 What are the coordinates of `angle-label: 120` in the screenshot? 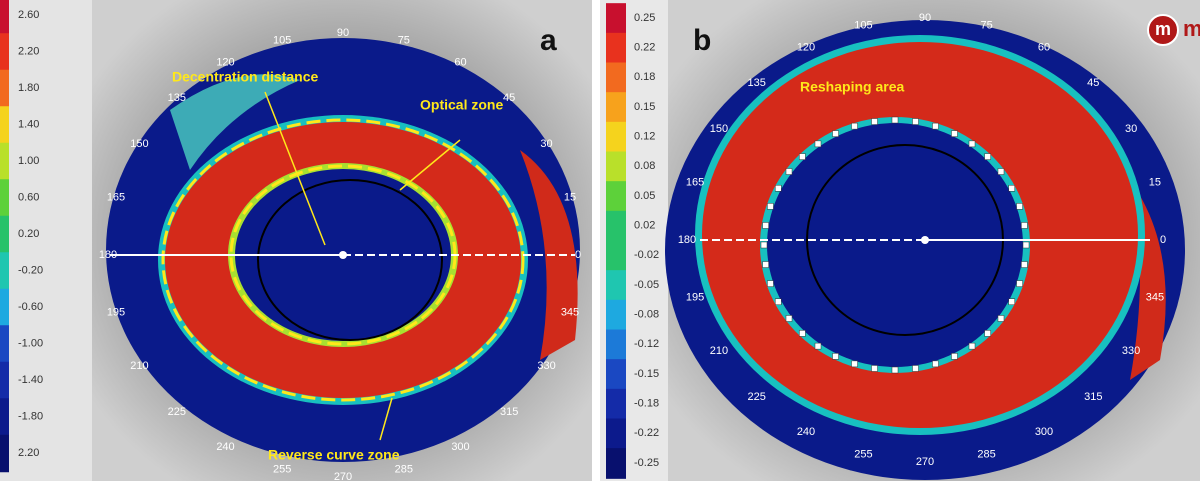 It's located at (225, 63).